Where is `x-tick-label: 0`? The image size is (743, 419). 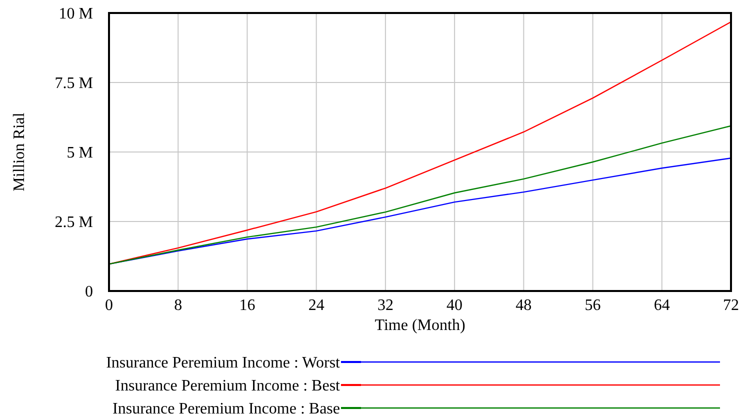
x-tick-label: 0 is located at coordinates (109, 305).